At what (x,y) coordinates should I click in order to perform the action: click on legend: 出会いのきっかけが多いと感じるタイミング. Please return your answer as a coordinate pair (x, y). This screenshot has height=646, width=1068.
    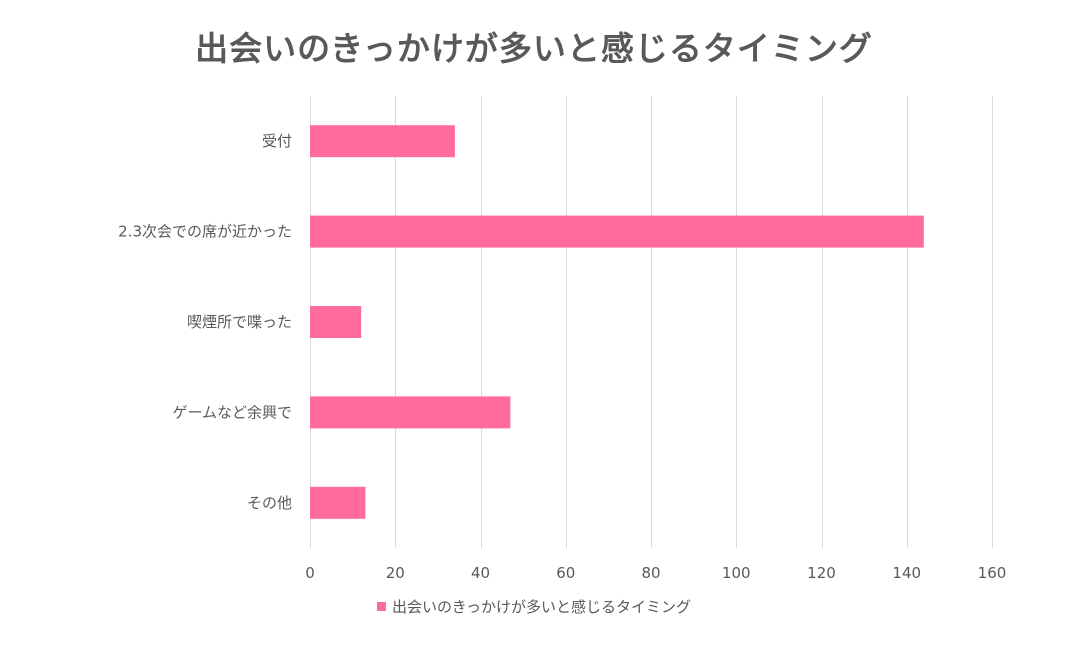
    Looking at the image, I should click on (534, 606).